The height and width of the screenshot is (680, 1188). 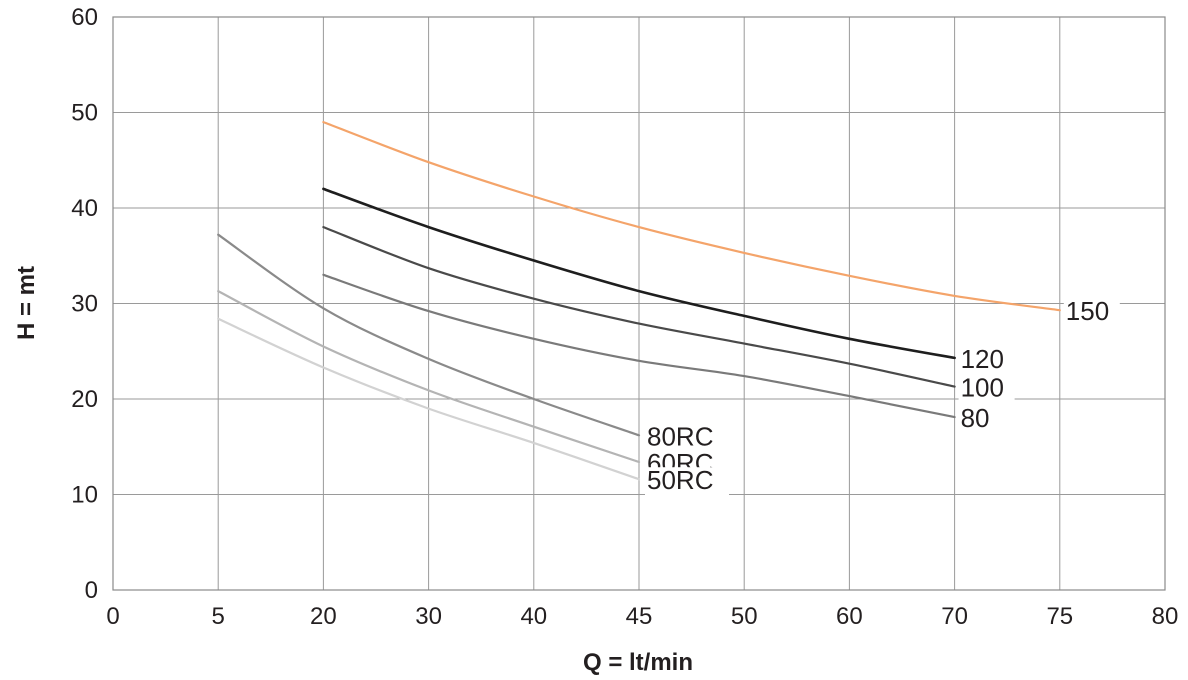 I want to click on series-label-50RC: 50RC, so click(x=680, y=480).